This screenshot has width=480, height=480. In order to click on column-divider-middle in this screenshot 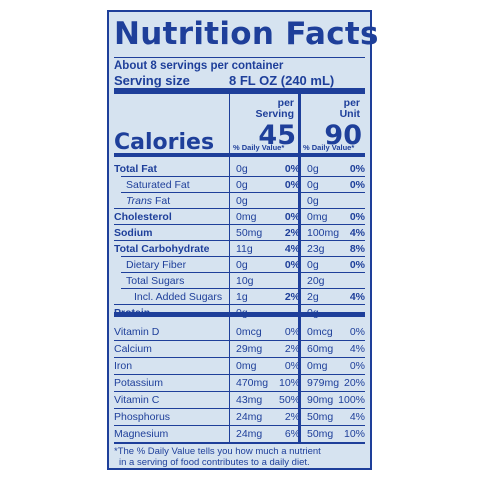, I will do `click(299, 268)`.